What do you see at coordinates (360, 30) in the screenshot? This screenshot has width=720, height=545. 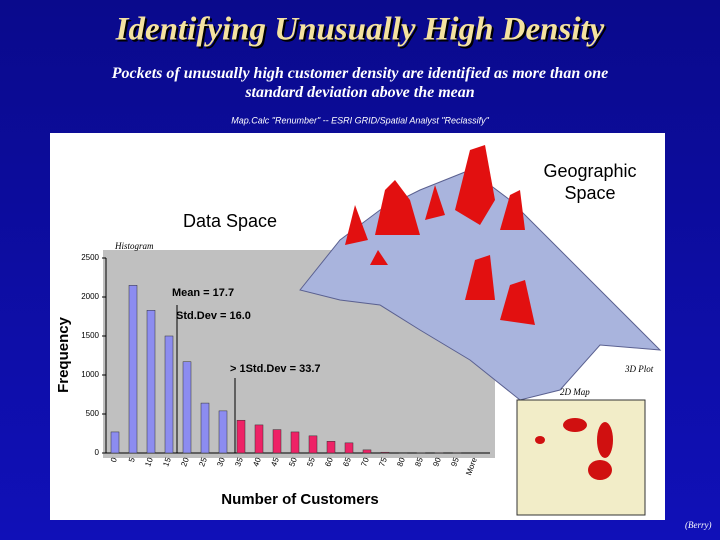 I see `title: Identifying Unusually High Density` at bounding box center [360, 30].